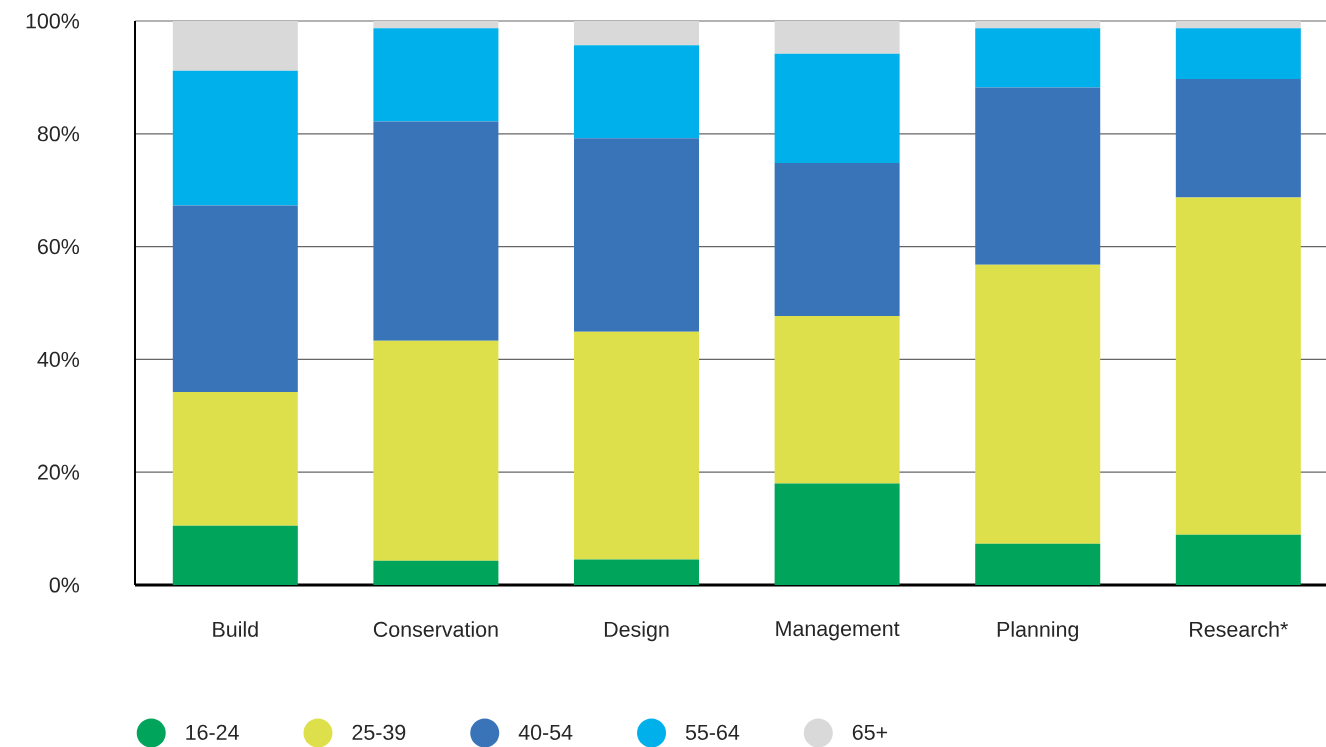  I want to click on x-tick-label: Conservation, so click(435, 629).